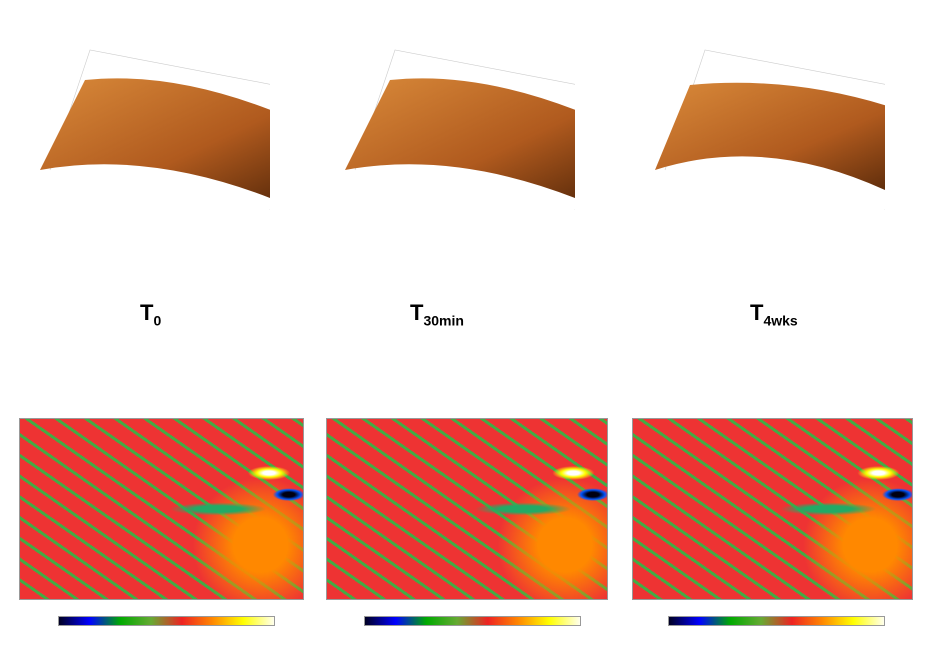 The image size is (925, 662). Describe the element at coordinates (155, 129) in the screenshot. I see `3d-surface-t0` at that location.